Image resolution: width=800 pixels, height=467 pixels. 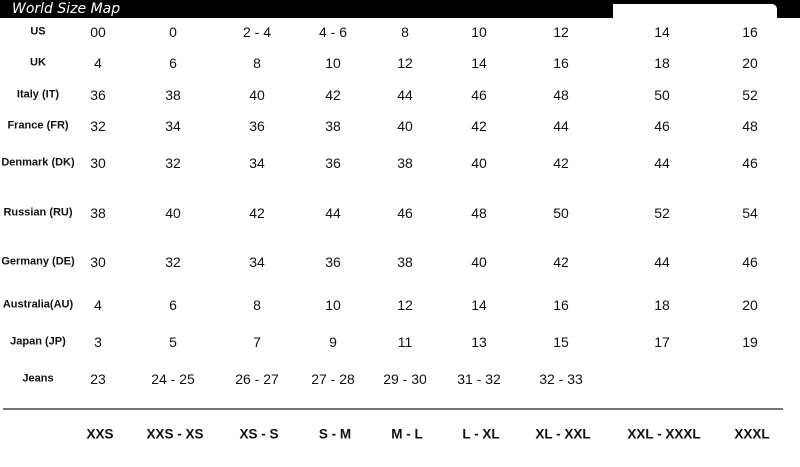 What do you see at coordinates (98, 262) in the screenshot?
I see `table-cell: 30` at bounding box center [98, 262].